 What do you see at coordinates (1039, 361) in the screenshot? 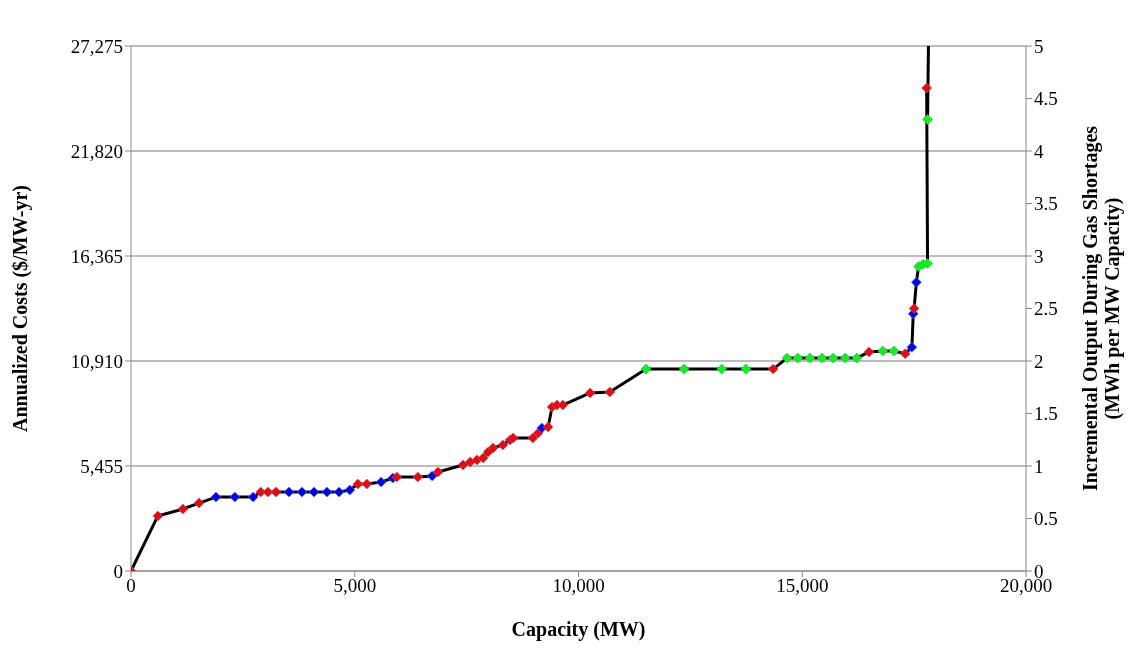
I see `y2-tick-label: 2` at bounding box center [1039, 361].